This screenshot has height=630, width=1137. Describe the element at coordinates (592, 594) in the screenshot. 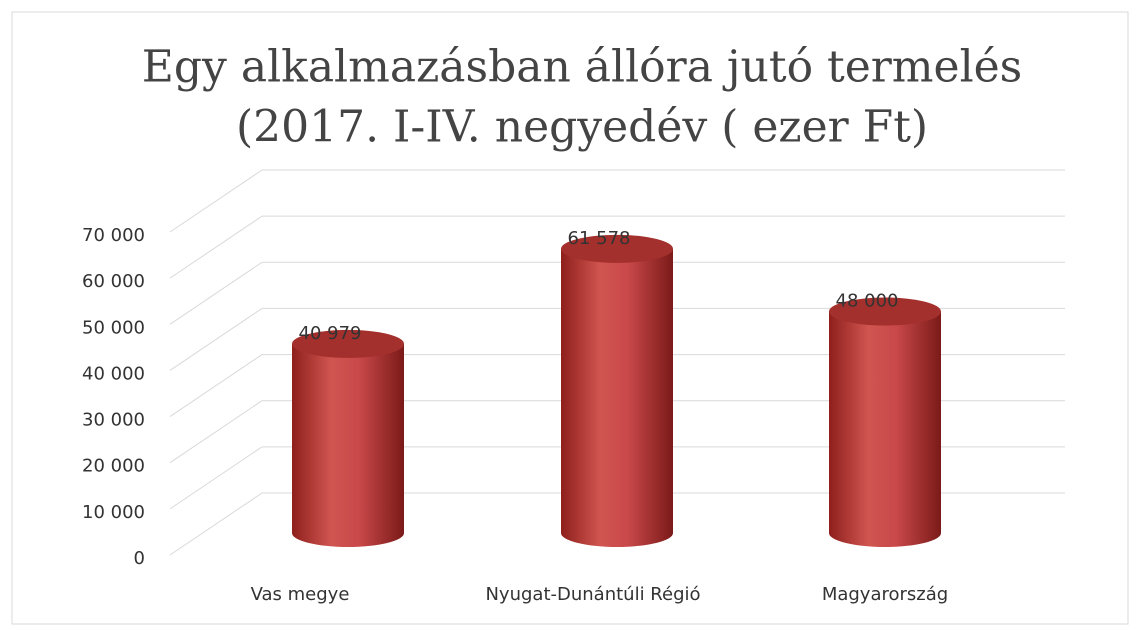

I see `x-tick-label: Nyugat-Dunántúli Régió` at that location.